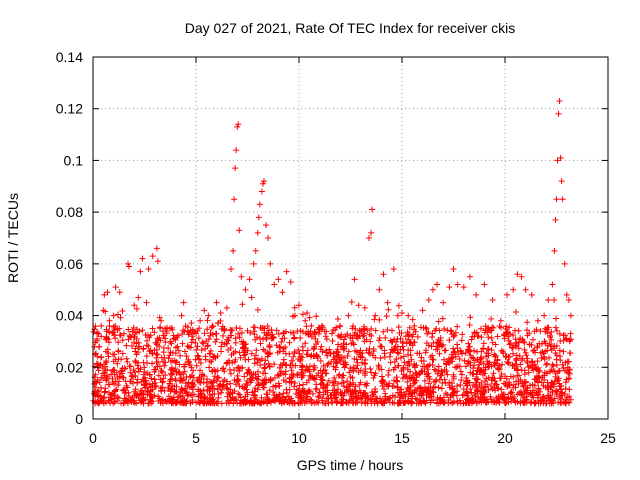 Image resolution: width=640 pixels, height=480 pixels. I want to click on x-tick-label: 25, so click(608, 438).